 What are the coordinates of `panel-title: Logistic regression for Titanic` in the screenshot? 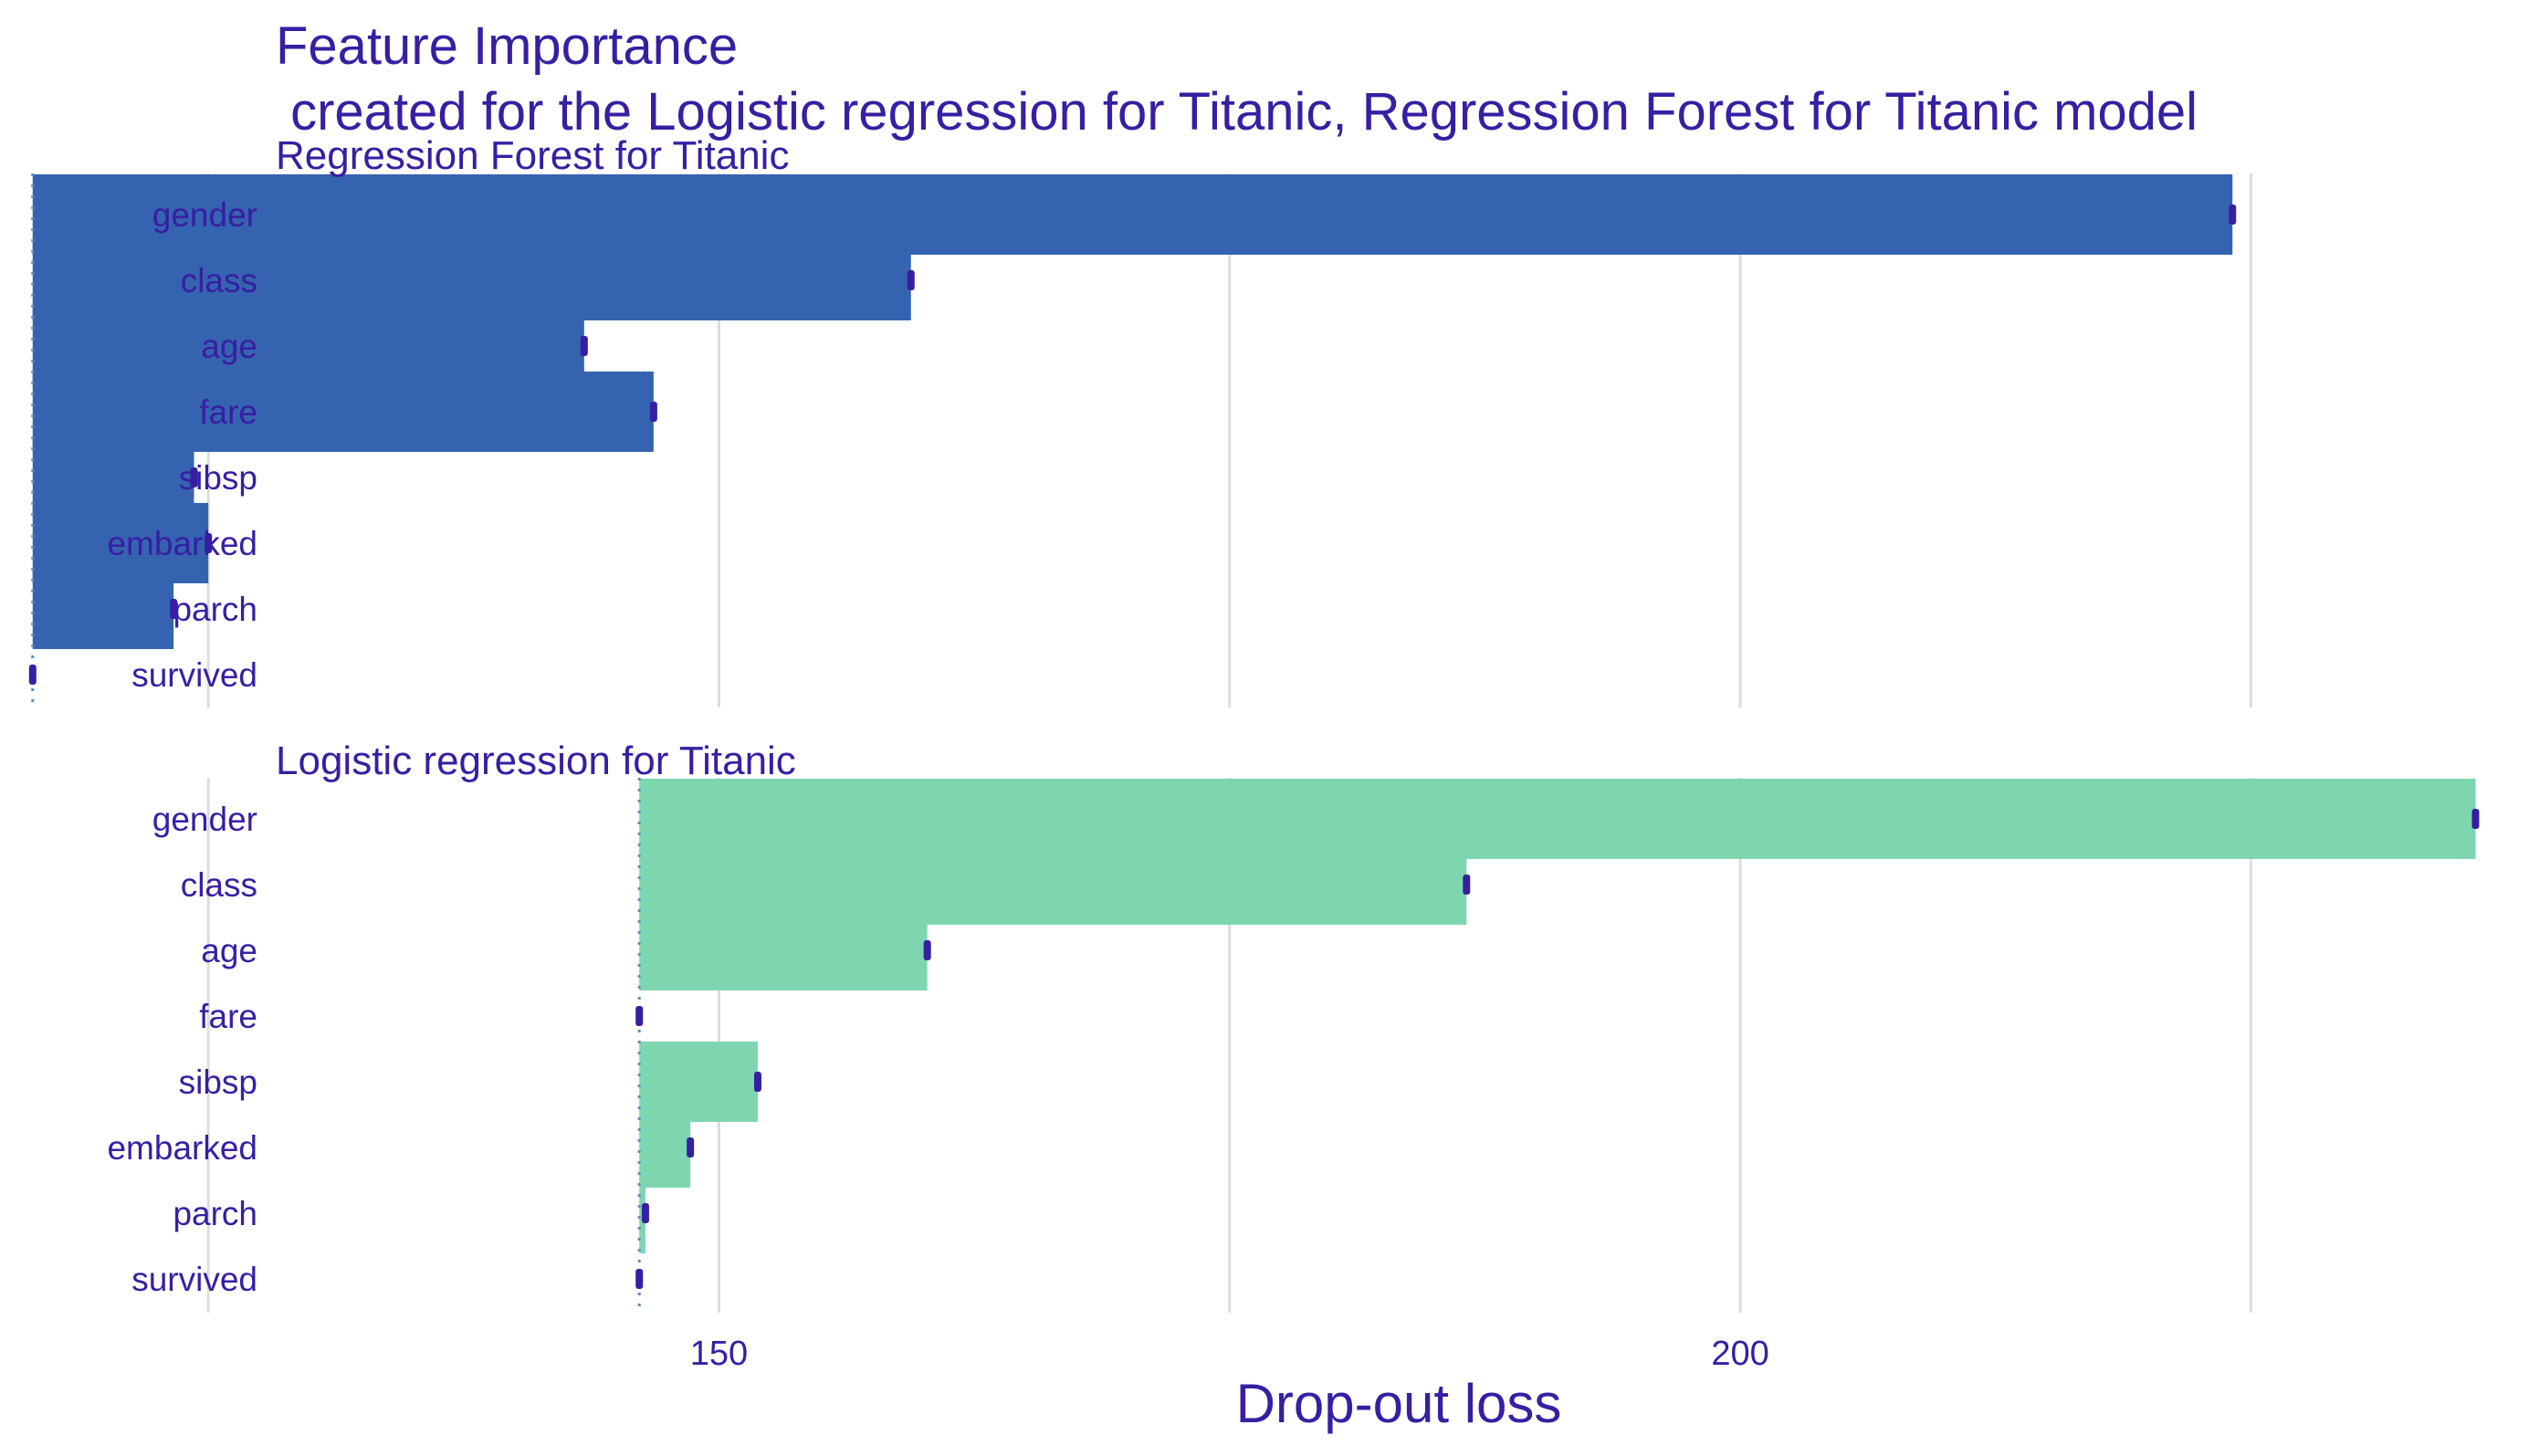 It's located at (536, 761).